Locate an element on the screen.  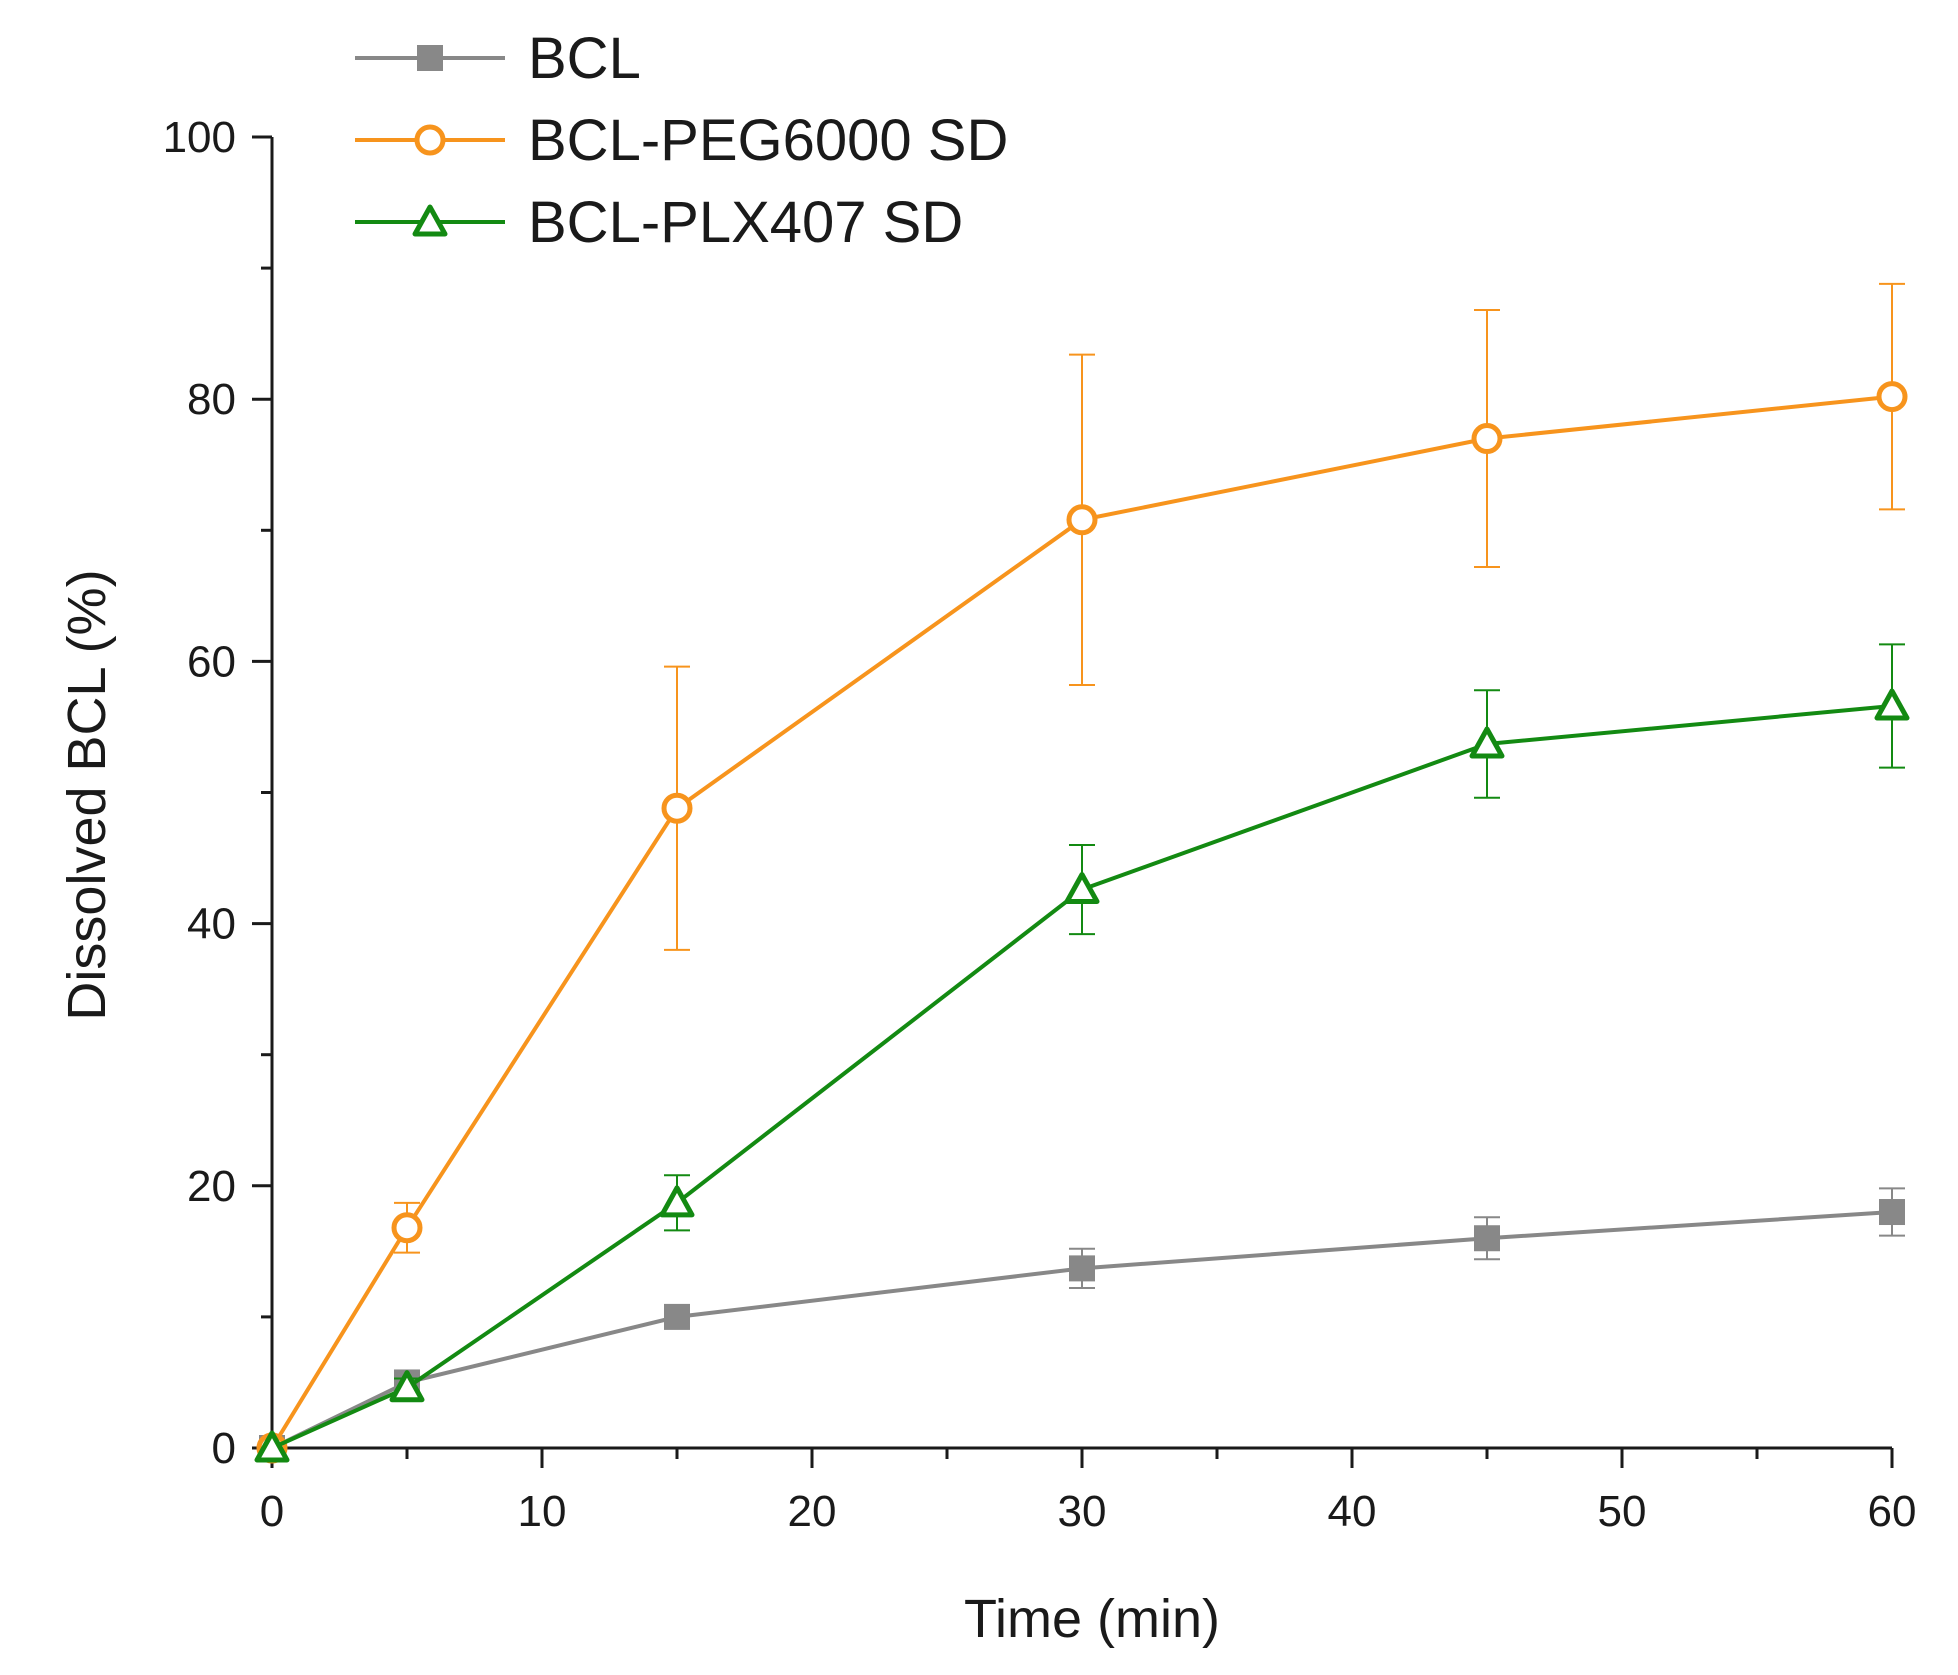
y-tick-label: 100 is located at coordinates (199, 137).